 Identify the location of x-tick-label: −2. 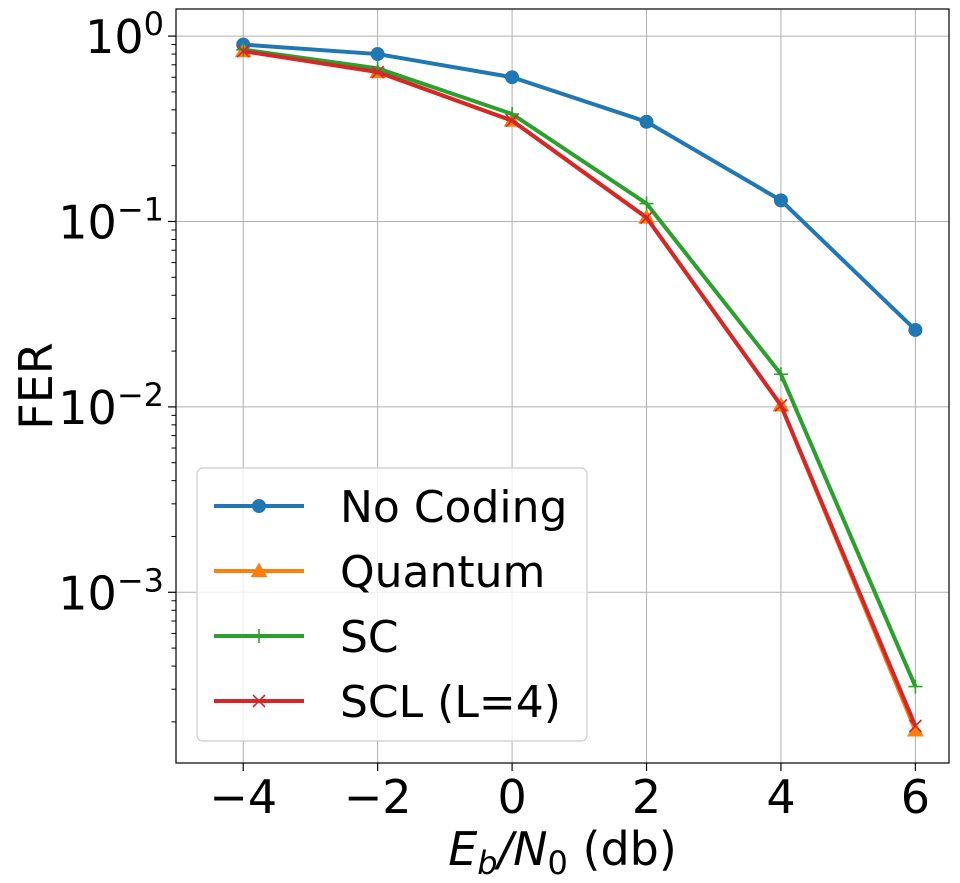
(378, 797).